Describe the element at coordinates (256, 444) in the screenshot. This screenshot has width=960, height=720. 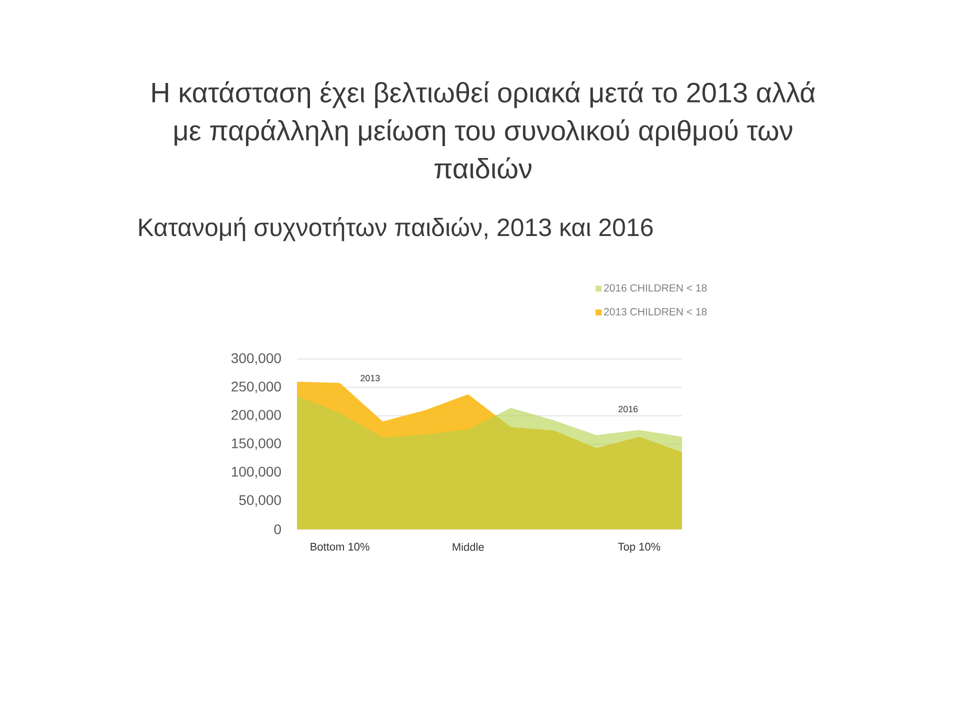
I see `y-tick-label: 150,000` at that location.